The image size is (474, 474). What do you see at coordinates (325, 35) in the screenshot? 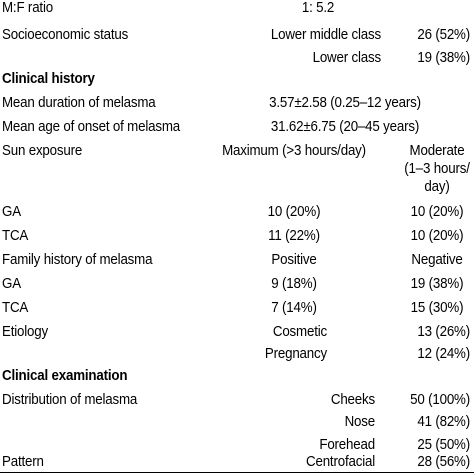
I see `socioeconomic-lower-middle-class: Lower middle class` at bounding box center [325, 35].